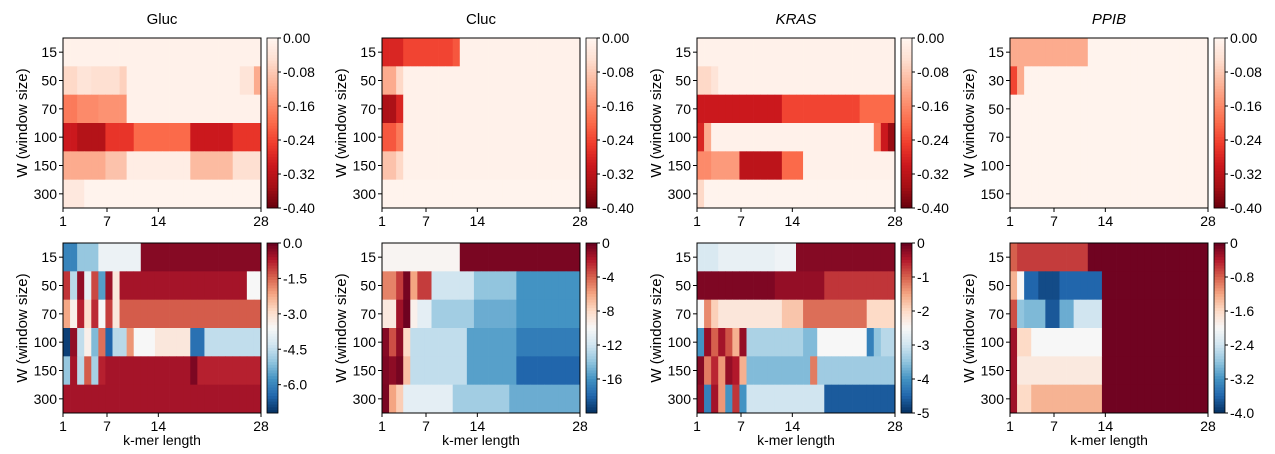 The image size is (1275, 454). Describe the element at coordinates (993, 194) in the screenshot. I see `y-tick-label: 150` at that location.